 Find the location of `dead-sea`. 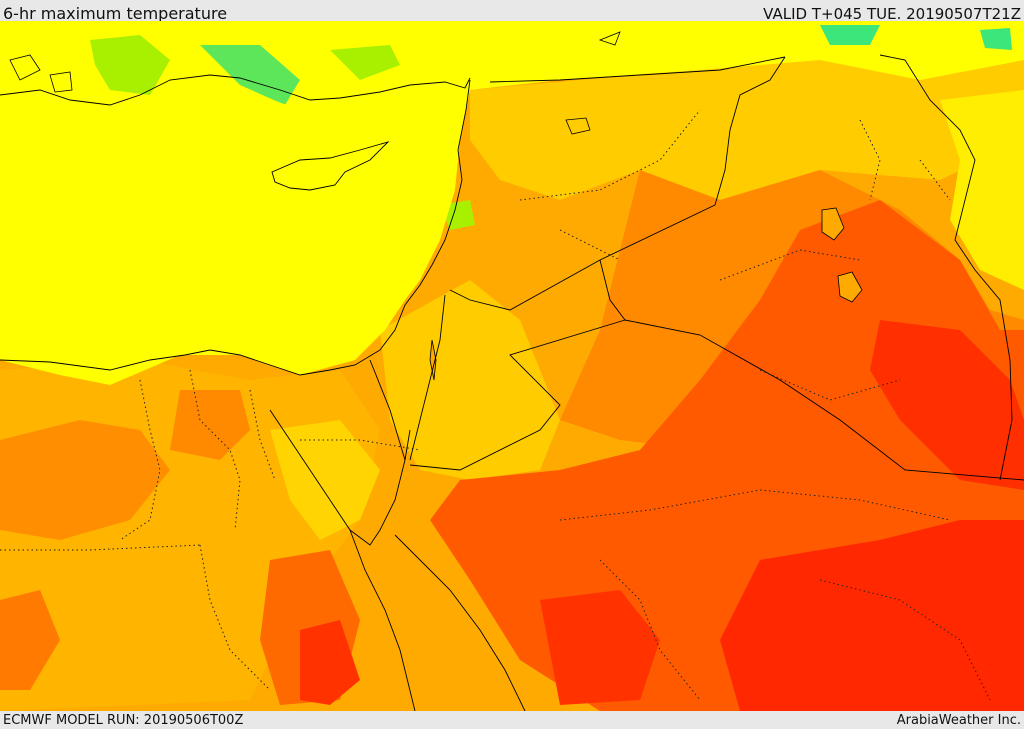

dead-sea is located at coordinates (433, 360).